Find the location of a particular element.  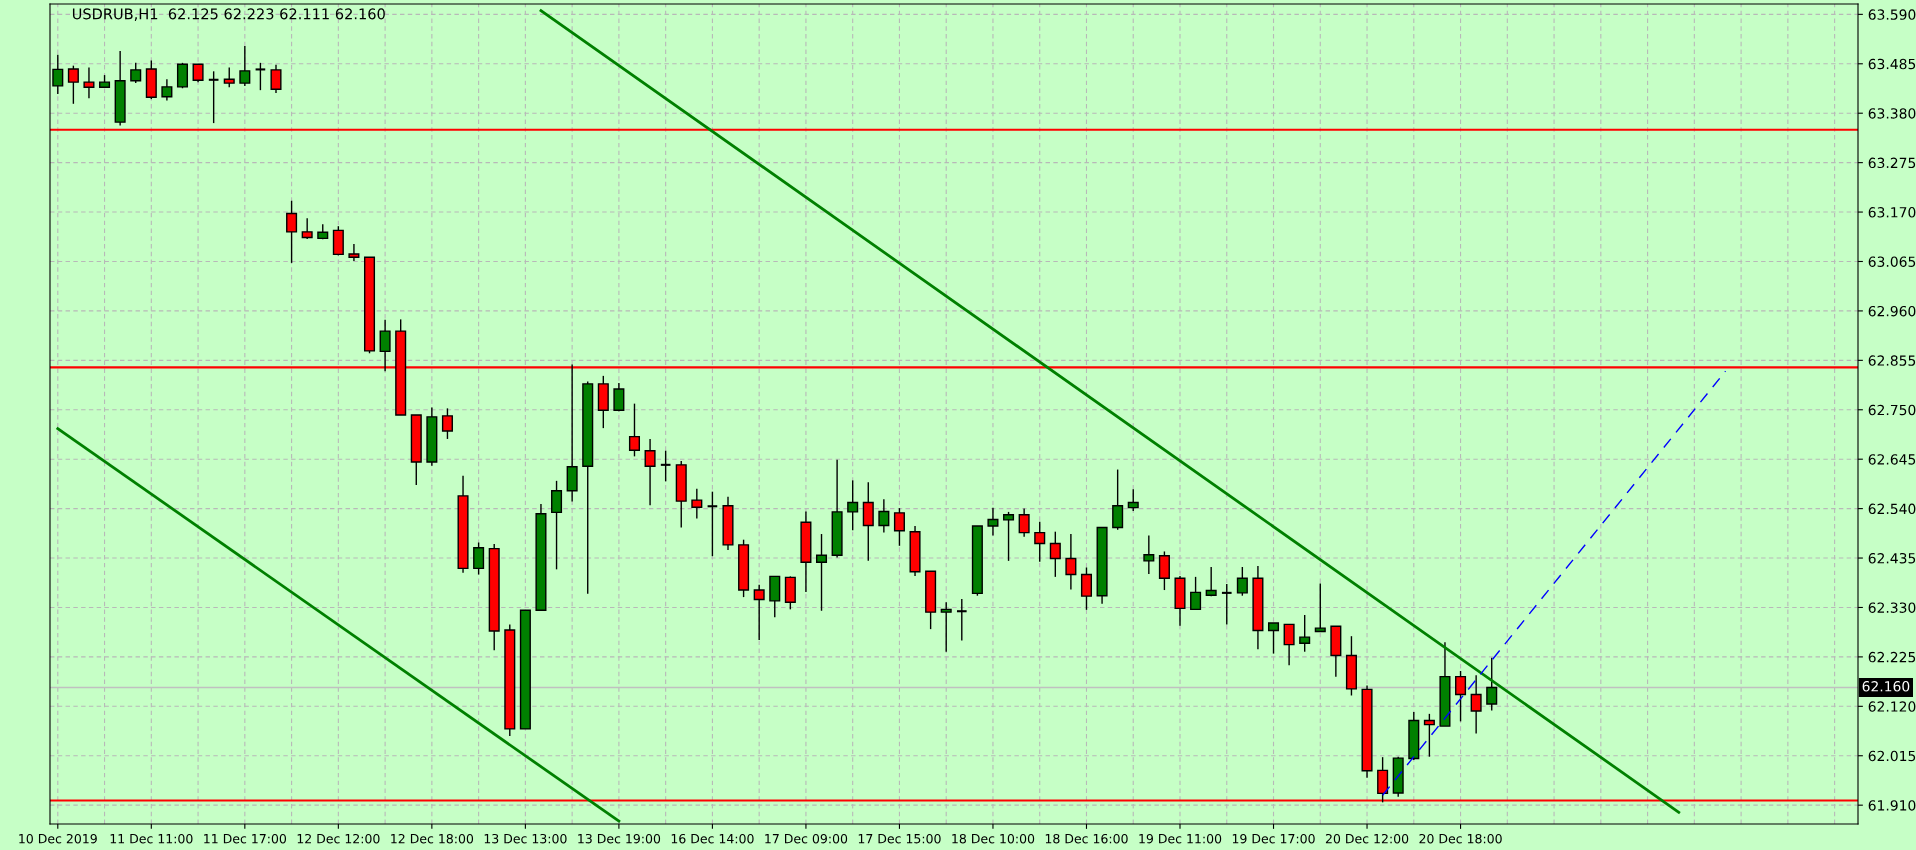

x-tick-label: 11 Dec 11:00 is located at coordinates (151, 838).